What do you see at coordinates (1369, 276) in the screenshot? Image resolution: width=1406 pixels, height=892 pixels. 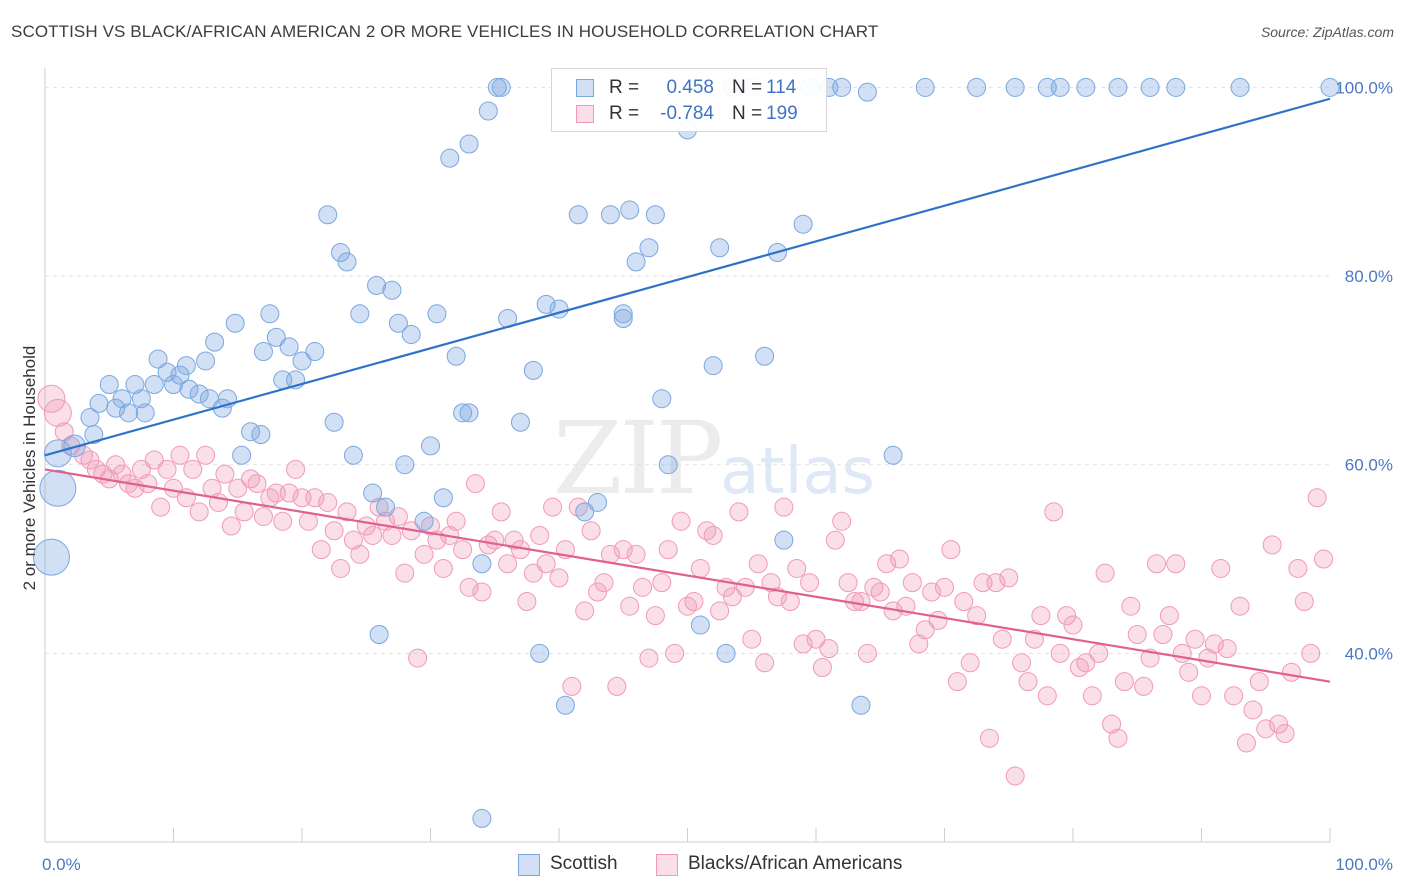 I see `y-tick-label: 80.0%` at bounding box center [1369, 276].